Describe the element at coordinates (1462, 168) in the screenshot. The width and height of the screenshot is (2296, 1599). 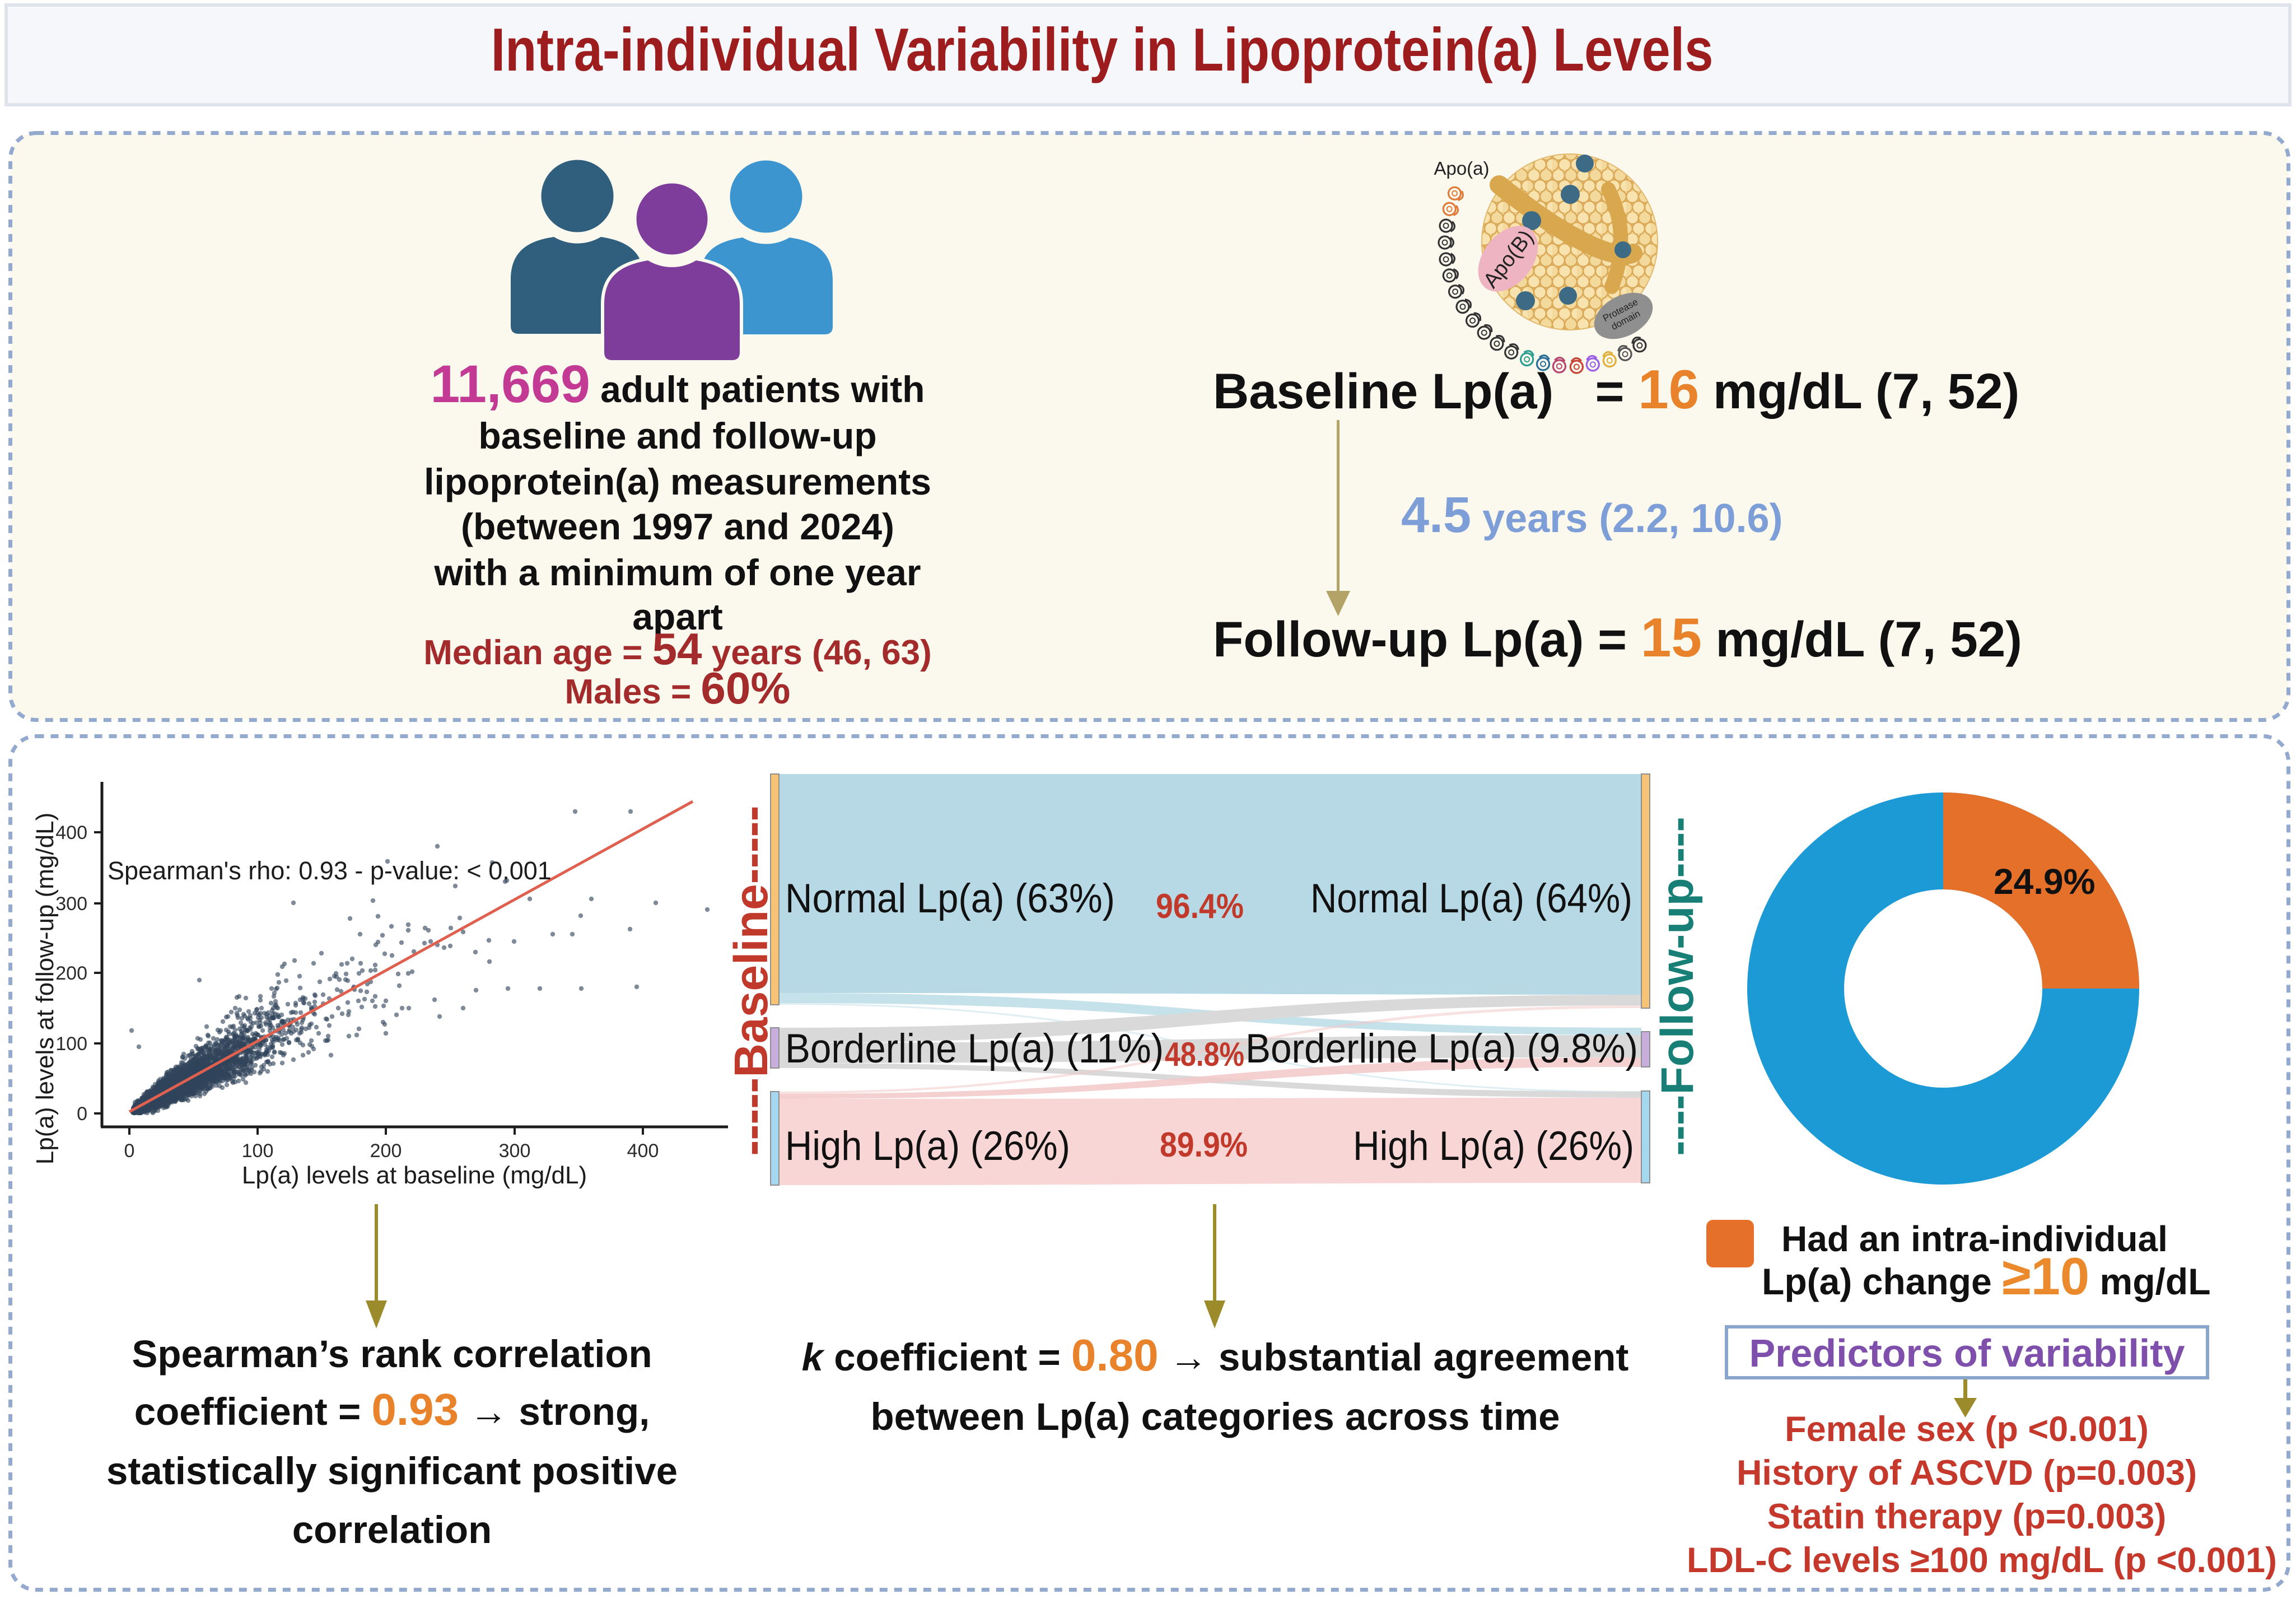
I see `svg-text: Apo(a)` at that location.